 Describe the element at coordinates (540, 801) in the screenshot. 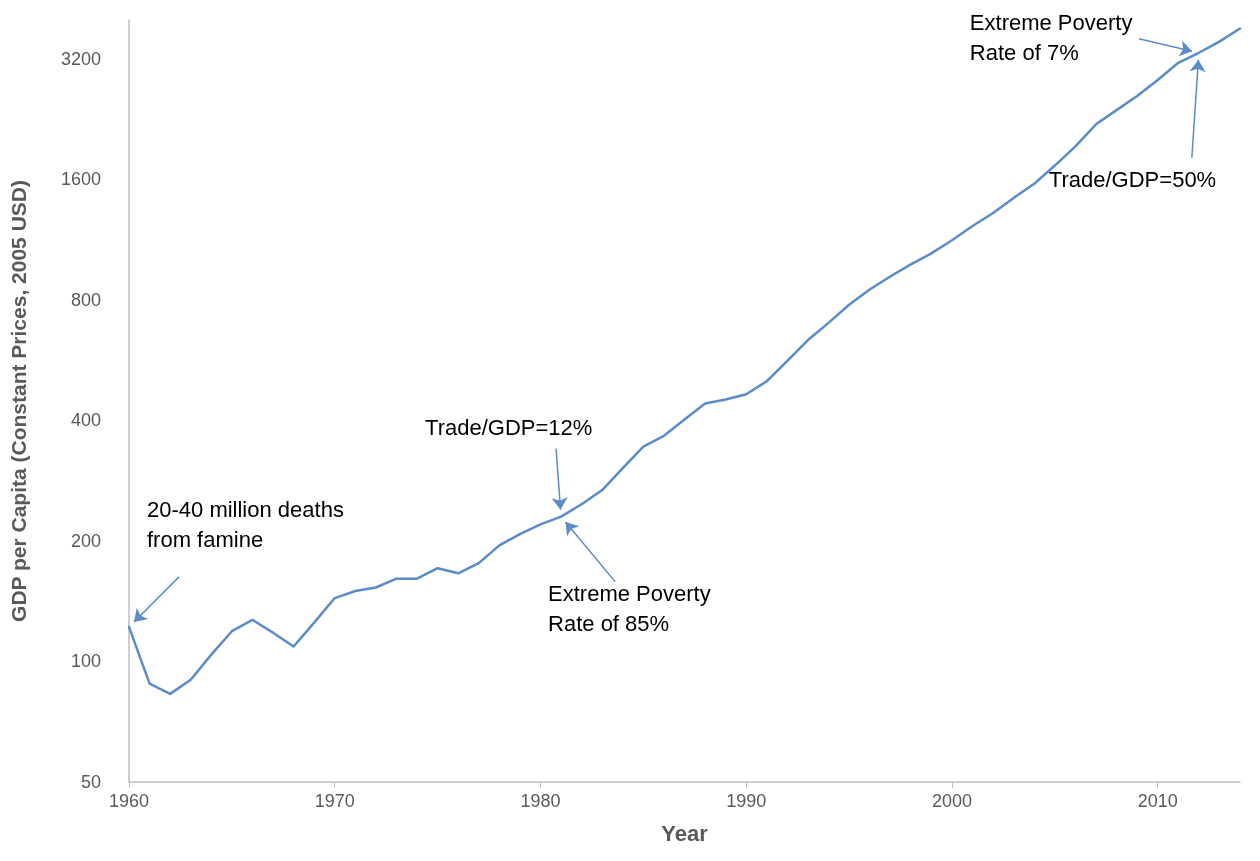

I see `x-tick-label: 1980` at that location.